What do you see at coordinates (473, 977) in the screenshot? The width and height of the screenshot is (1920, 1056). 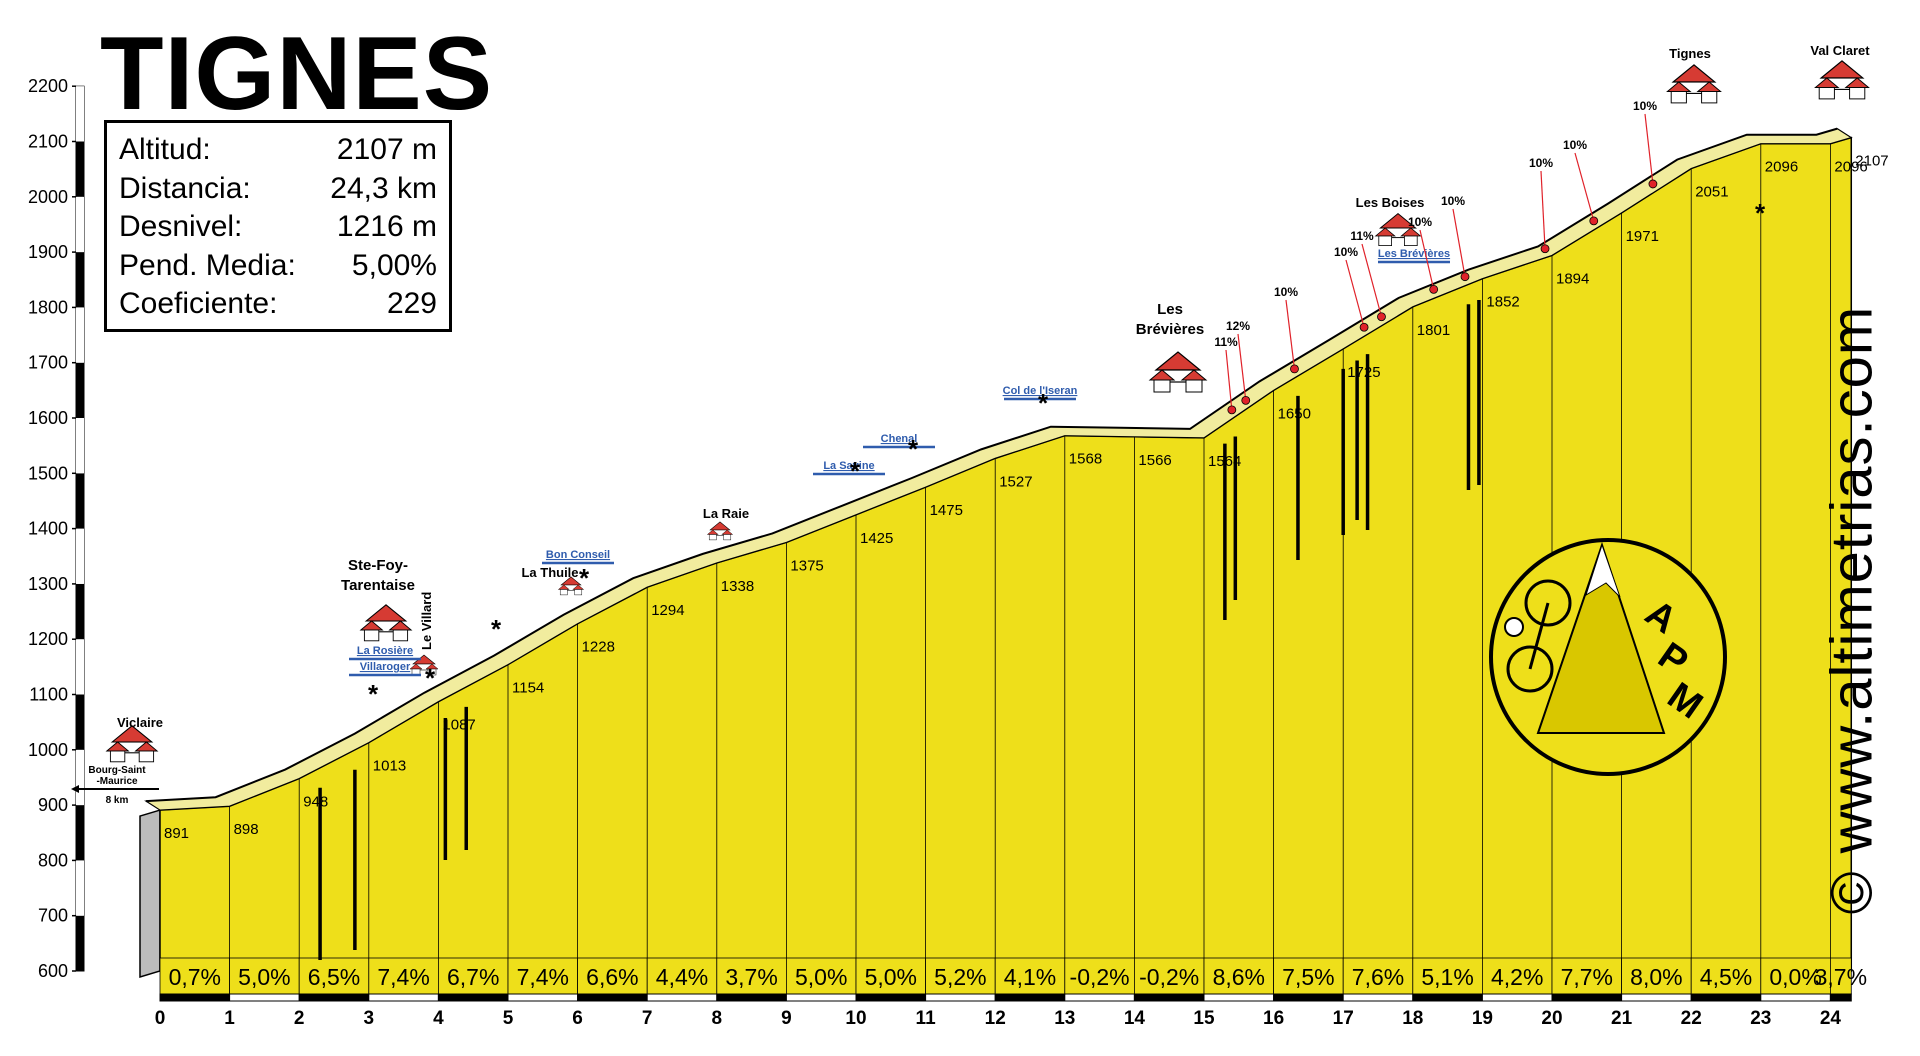 I see `gradient-label: 6,7%` at bounding box center [473, 977].